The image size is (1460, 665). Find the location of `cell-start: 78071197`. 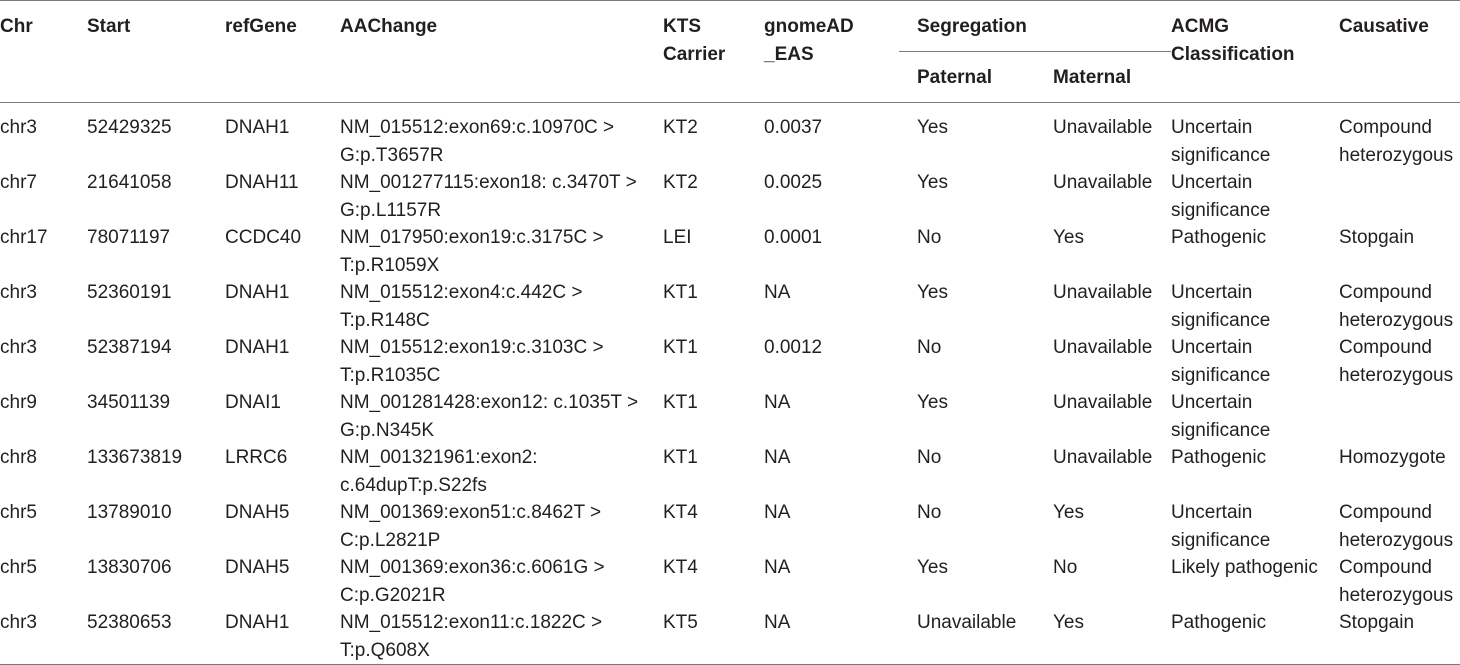

cell-start: 78071197 is located at coordinates (129, 237).